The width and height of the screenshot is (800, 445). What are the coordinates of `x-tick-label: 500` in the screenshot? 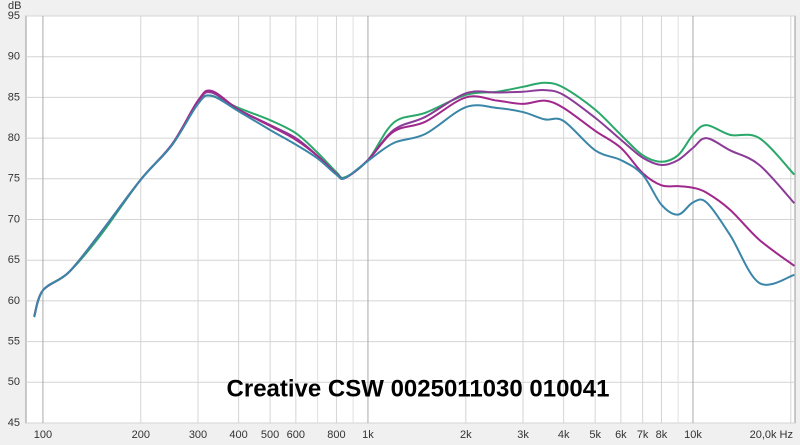 It's located at (270, 435).